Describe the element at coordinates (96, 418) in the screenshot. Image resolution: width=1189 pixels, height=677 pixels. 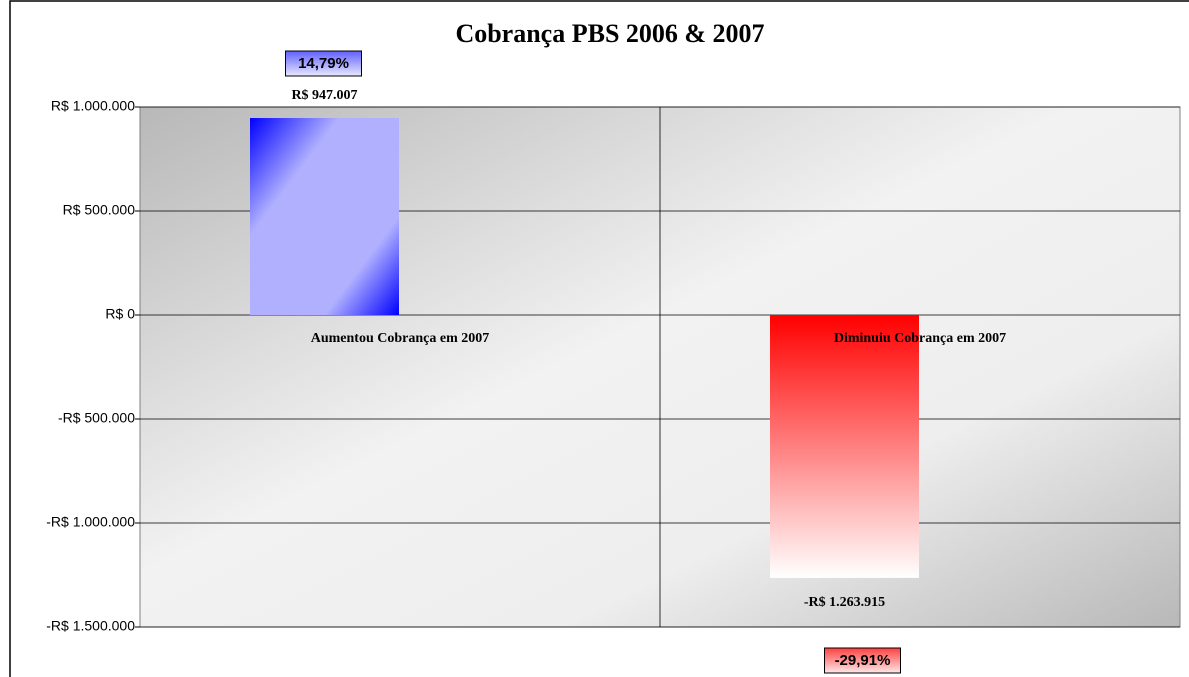
I see `y-tick-label: -R$ 500.000` at that location.